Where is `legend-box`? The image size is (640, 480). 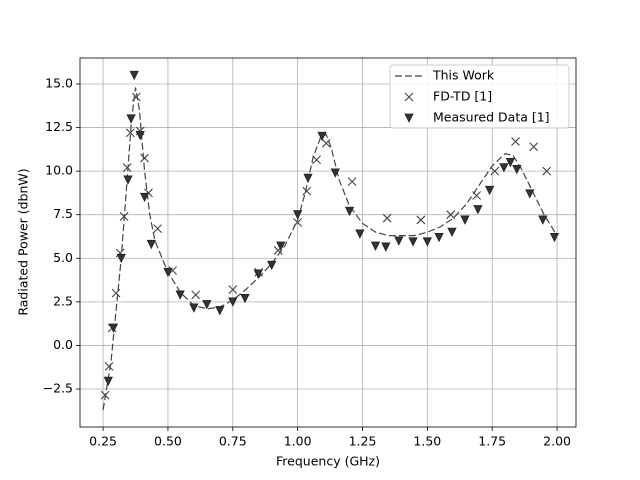
legend-box is located at coordinates (479, 96).